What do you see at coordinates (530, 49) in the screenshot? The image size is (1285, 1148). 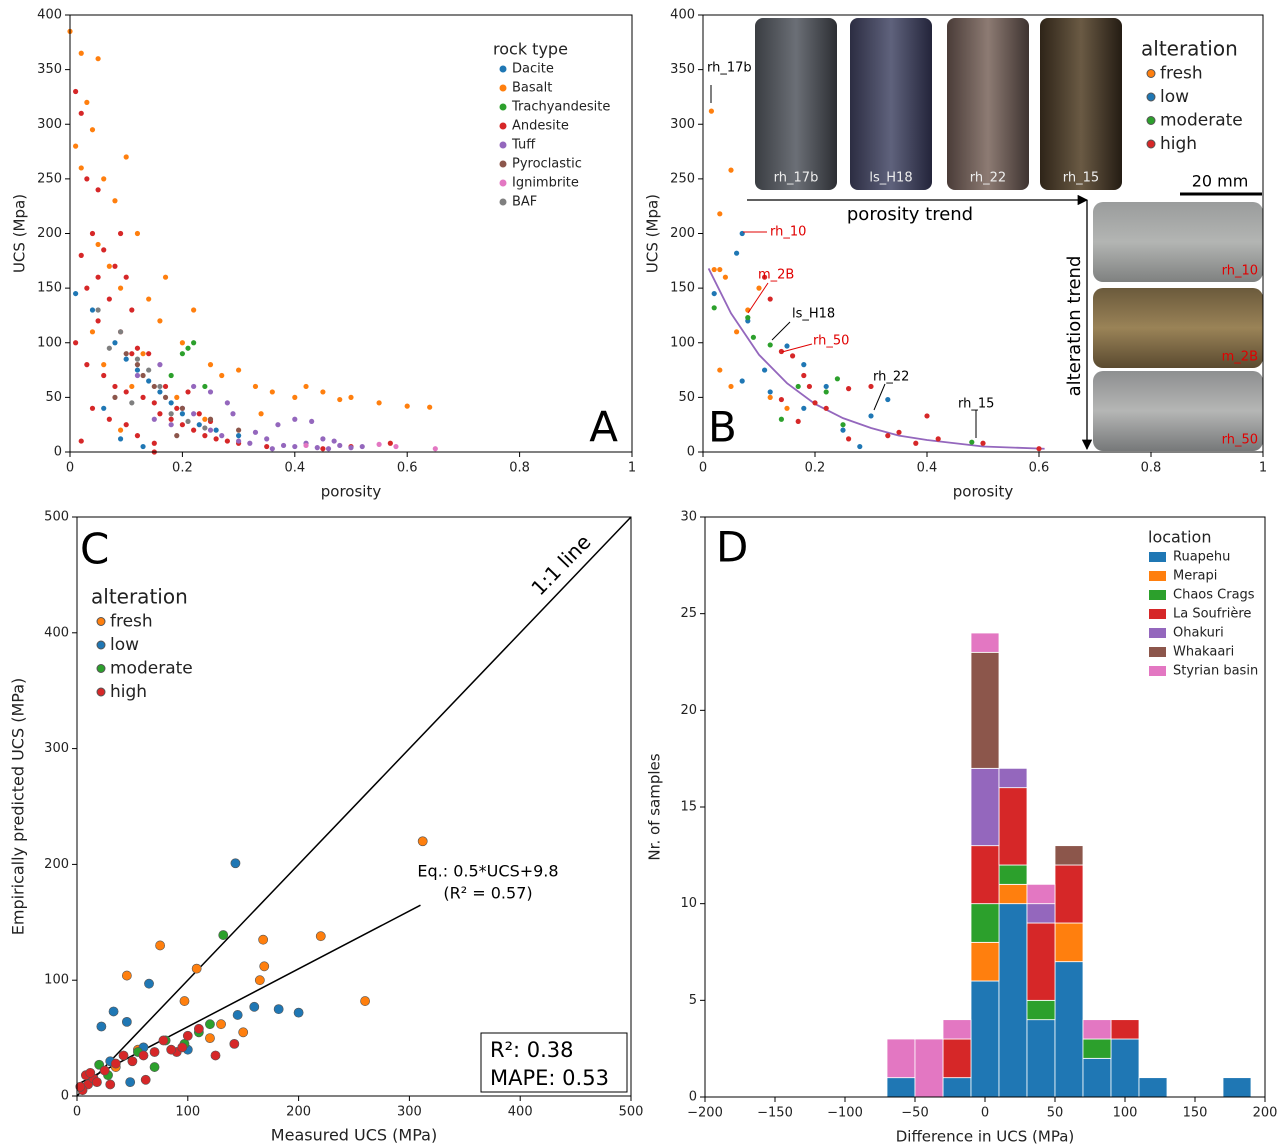 I see `legend-title: rock type` at bounding box center [530, 49].